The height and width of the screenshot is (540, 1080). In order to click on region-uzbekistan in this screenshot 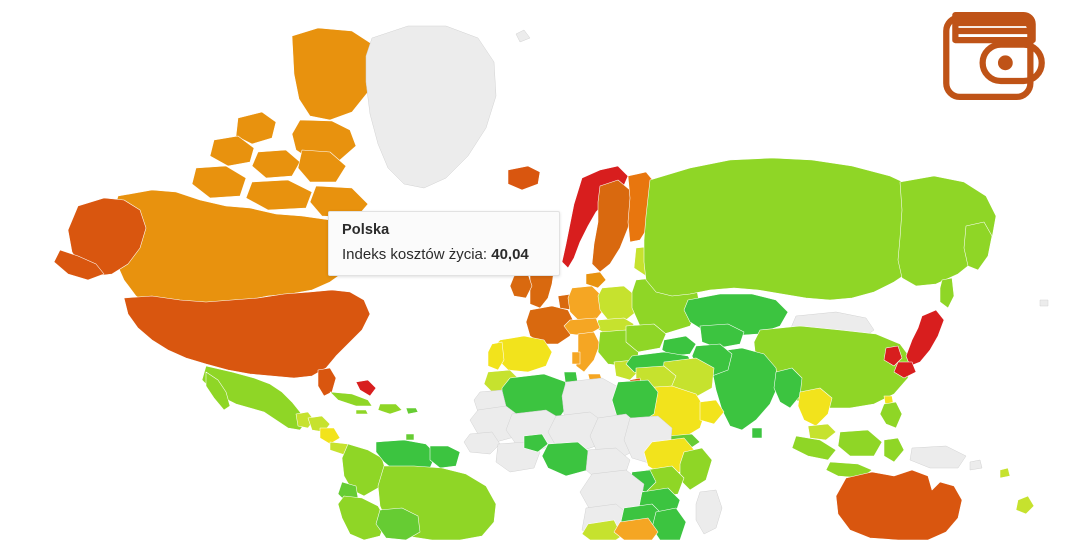, I will do `click(722, 336)`.